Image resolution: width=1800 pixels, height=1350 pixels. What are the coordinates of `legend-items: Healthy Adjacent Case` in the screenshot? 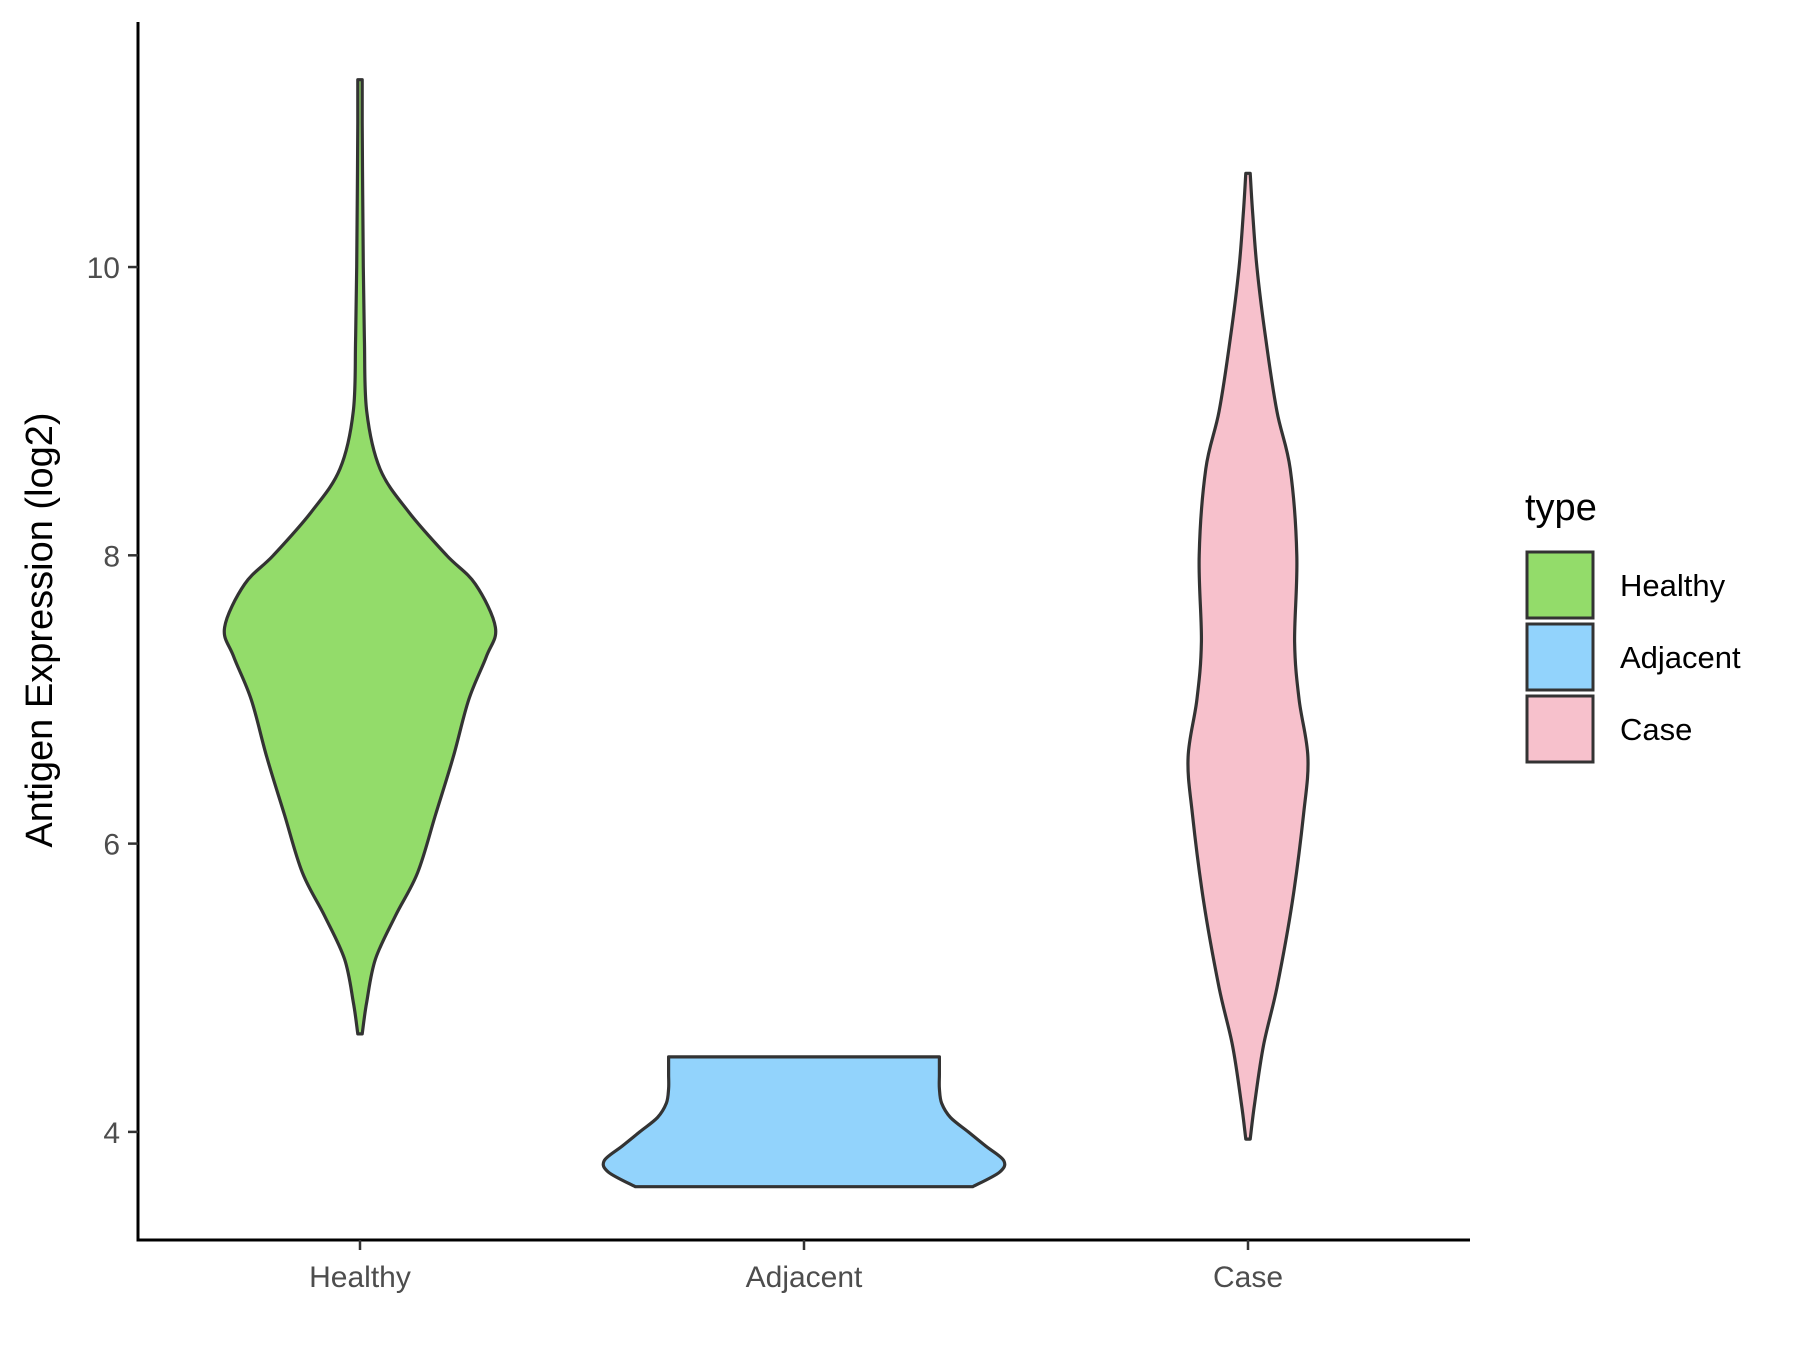 It's located at (1633, 657).